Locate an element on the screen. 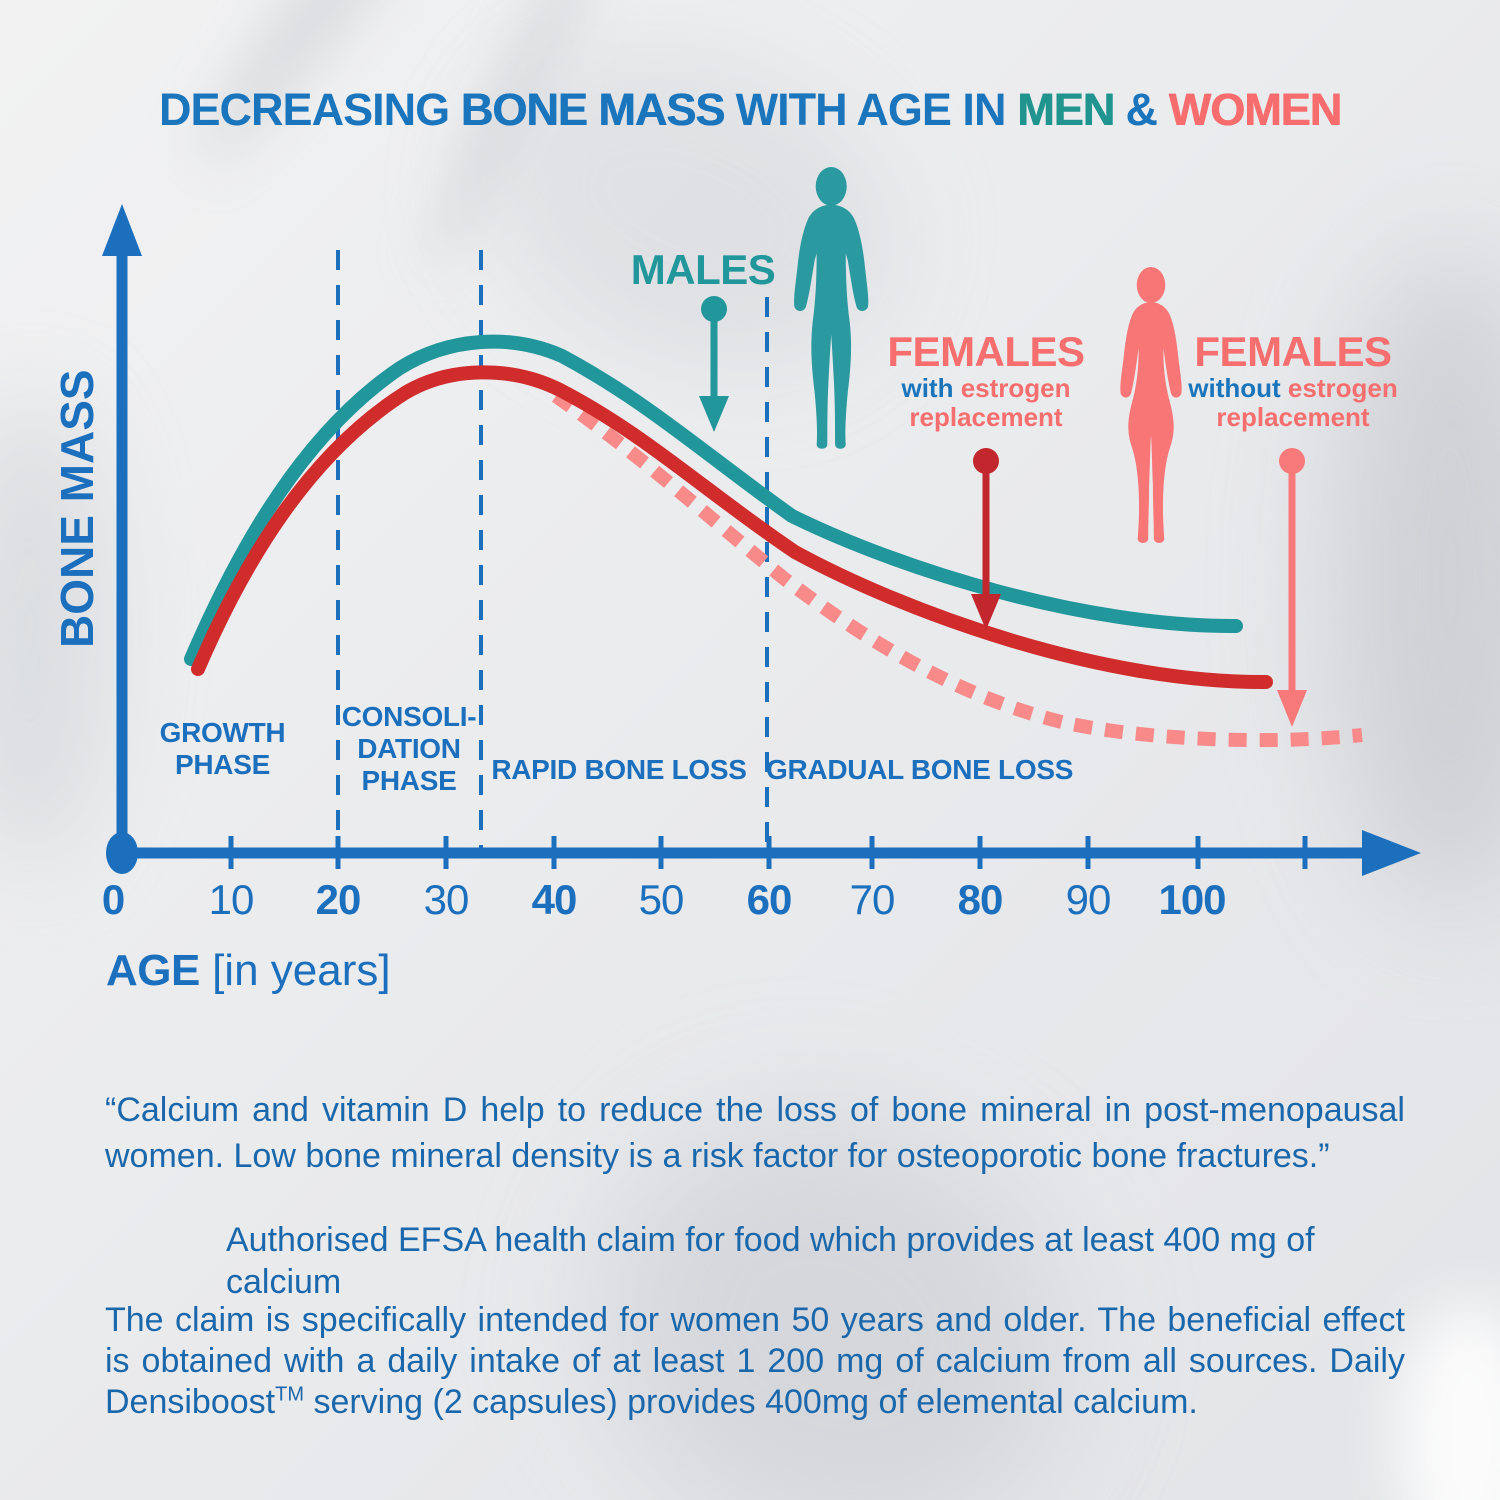 This screenshot has width=1500, height=1500. females-with-title: FEMALES is located at coordinates (986, 351).